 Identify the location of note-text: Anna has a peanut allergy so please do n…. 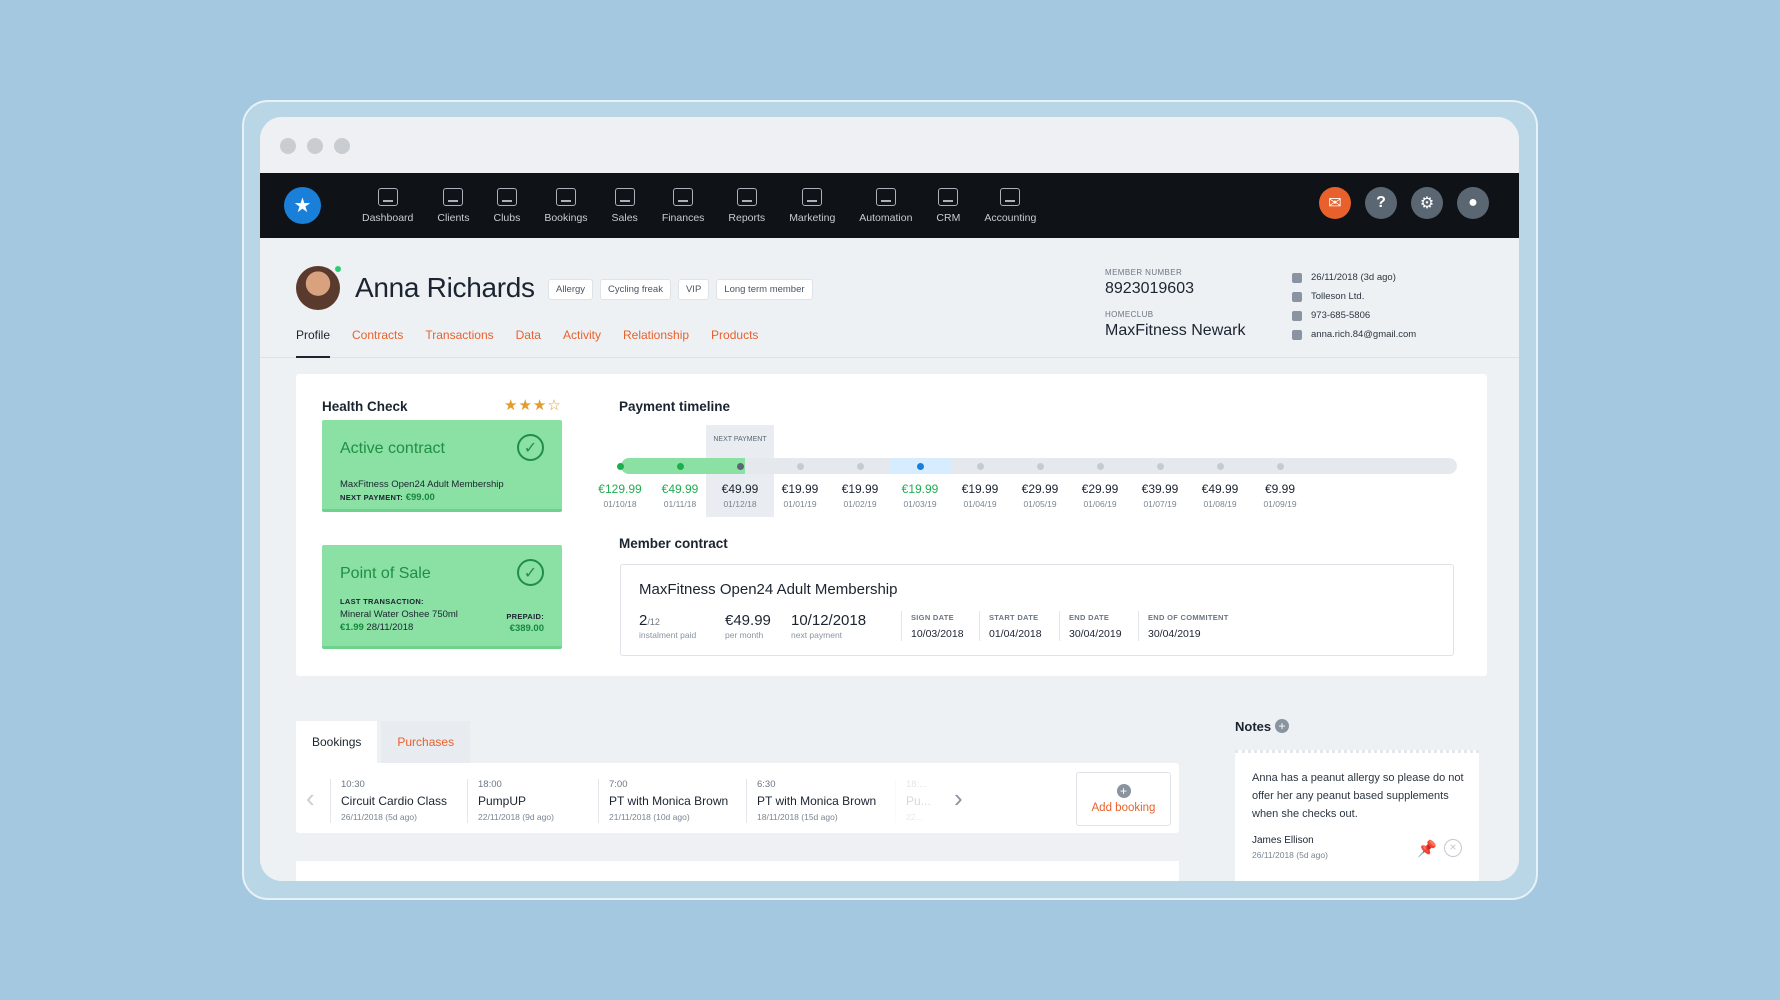
(1358, 796).